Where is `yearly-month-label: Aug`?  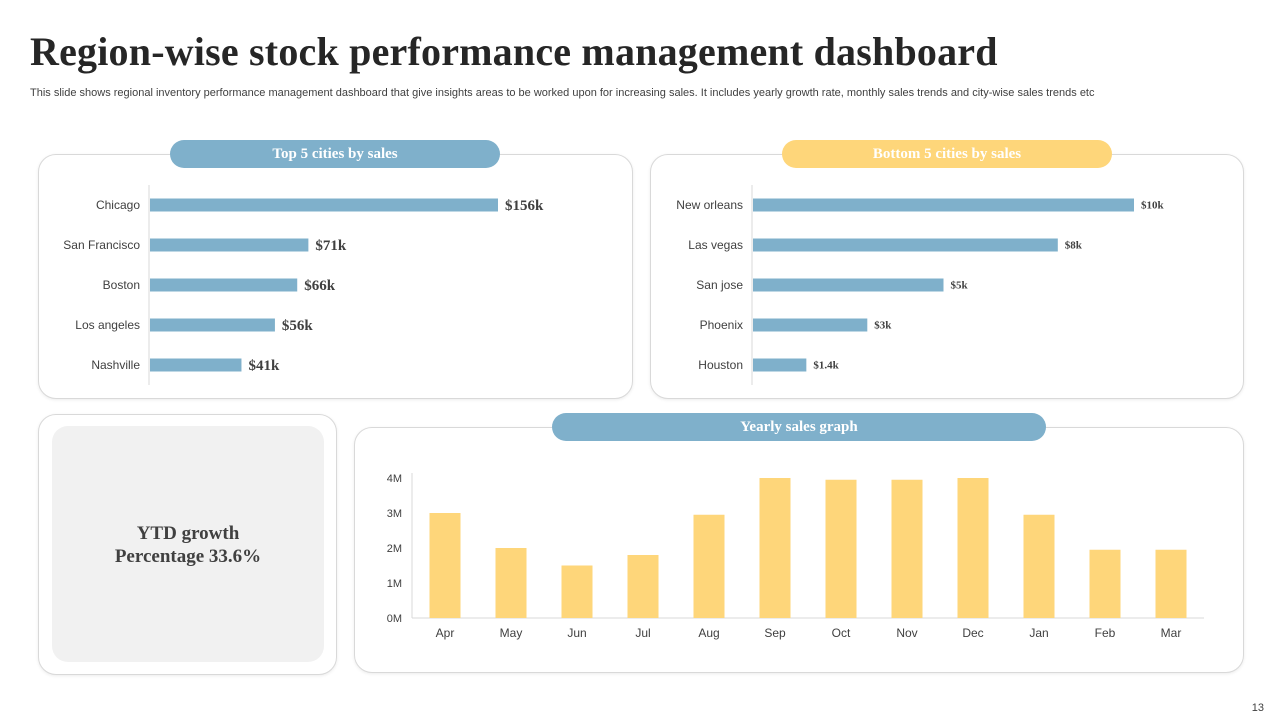
yearly-month-label: Aug is located at coordinates (708, 633).